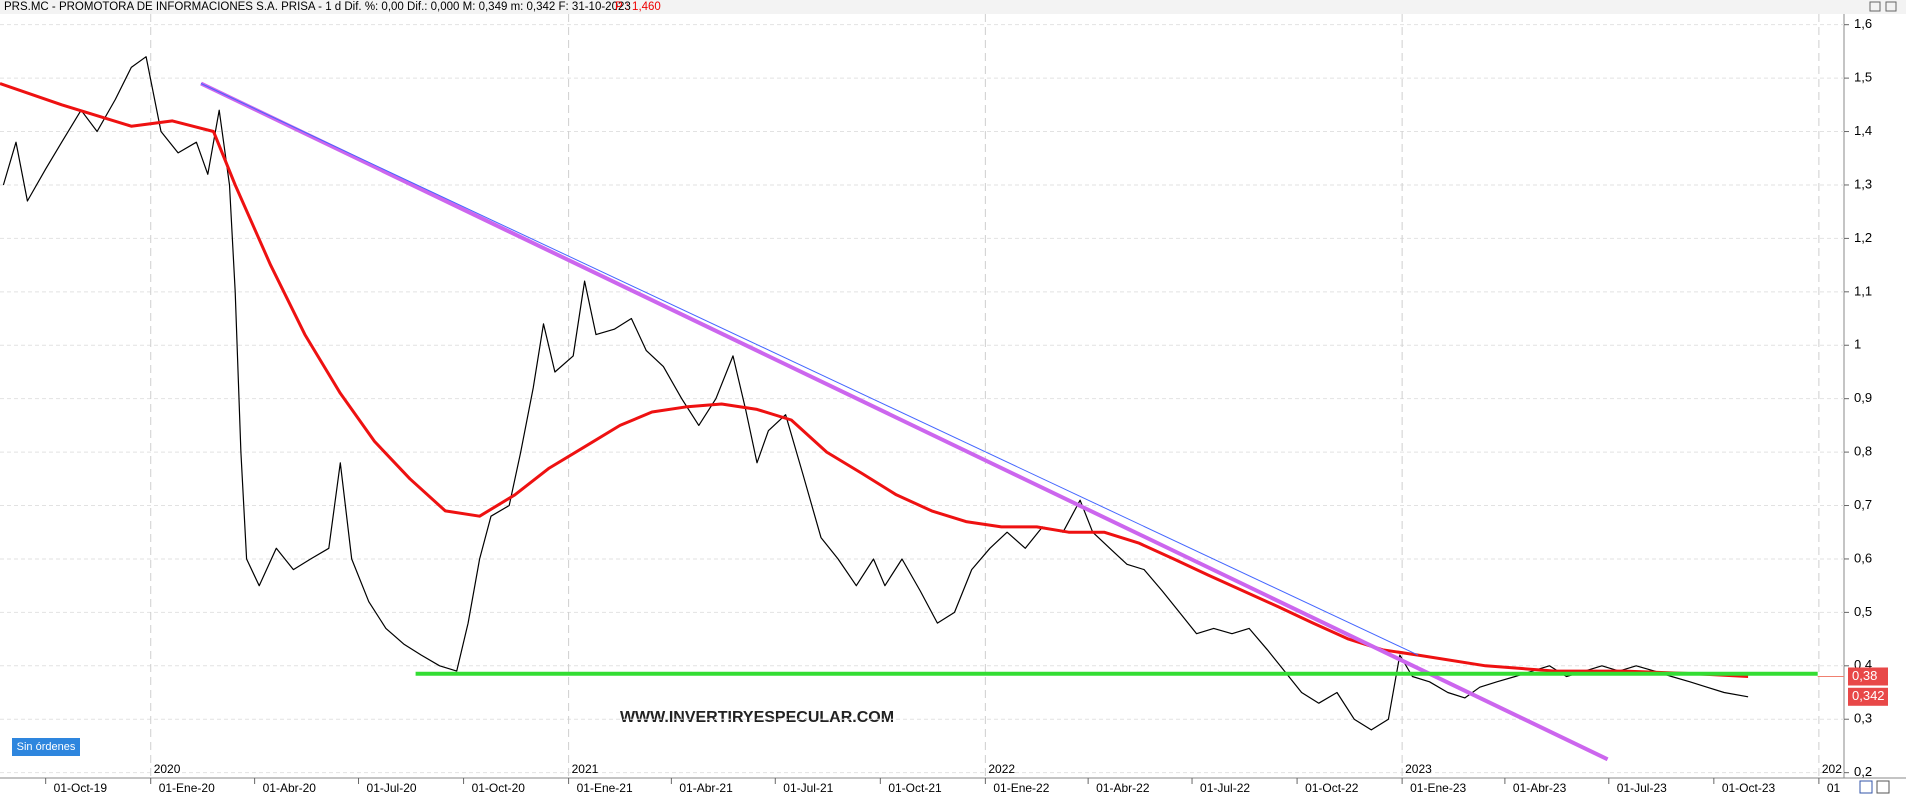  Describe the element at coordinates (1863, 290) in the screenshot. I see `y-tick-label: 1,1` at that location.